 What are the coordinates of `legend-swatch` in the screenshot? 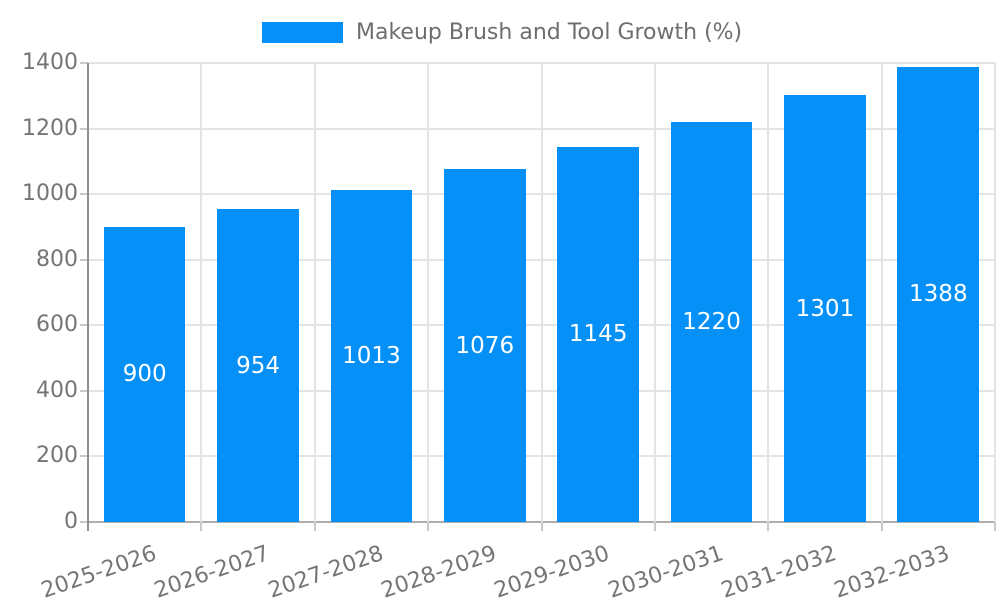 It's located at (302, 32).